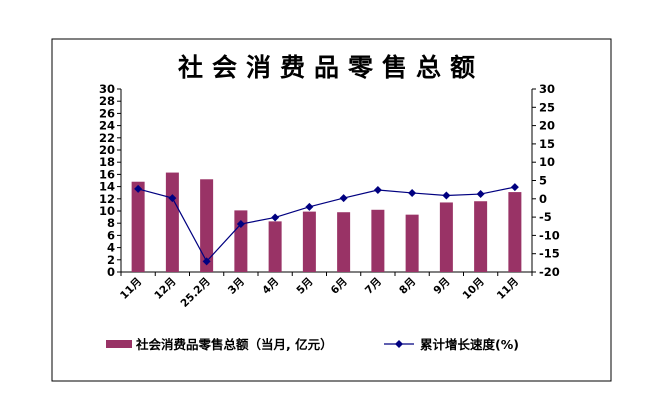 The width and height of the screenshot is (662, 413). I want to click on y-left-tick-label: 18, so click(107, 162).